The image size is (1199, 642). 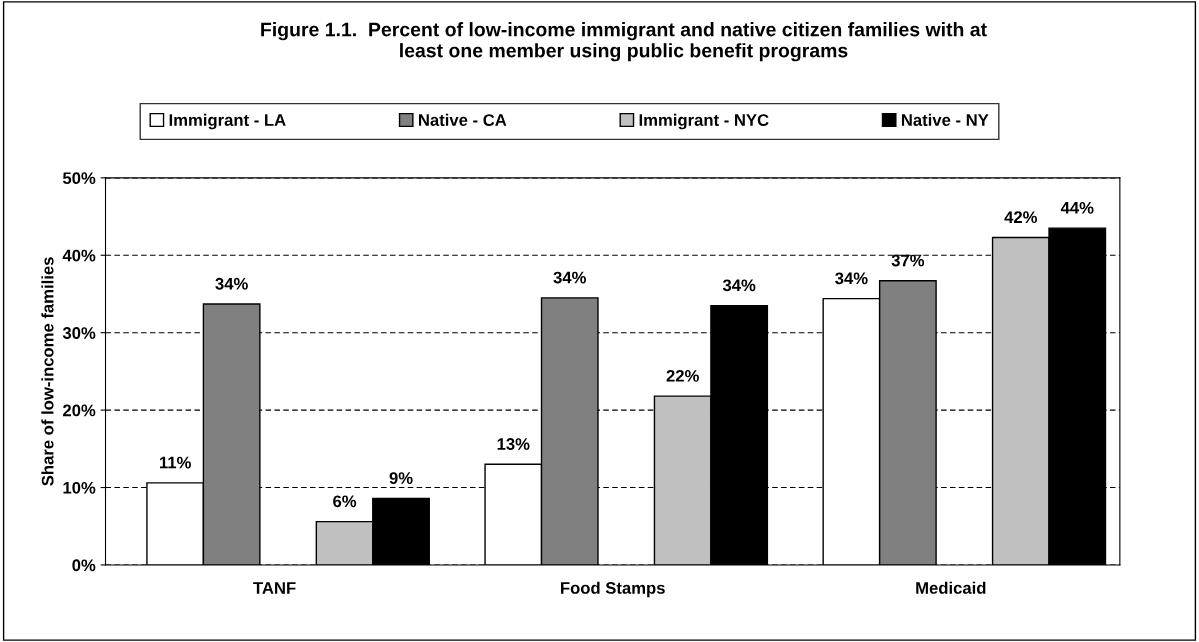 What do you see at coordinates (79, 178) in the screenshot?
I see `y-tick-label: 50%` at bounding box center [79, 178].